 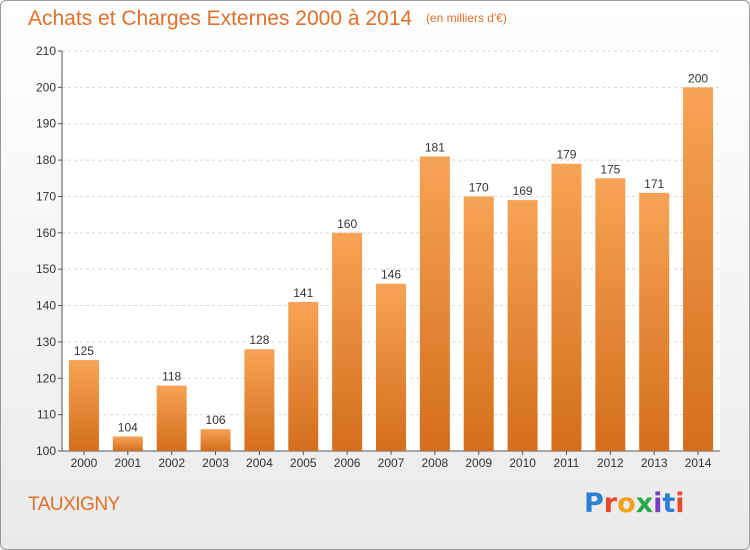 What do you see at coordinates (391, 367) in the screenshot?
I see `bar-2007` at bounding box center [391, 367].